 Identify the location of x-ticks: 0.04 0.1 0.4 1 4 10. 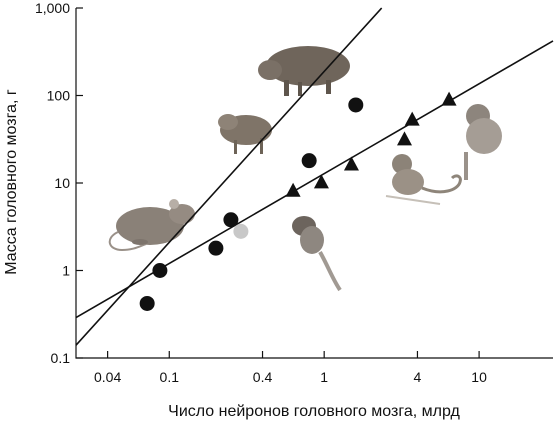
(290, 368).